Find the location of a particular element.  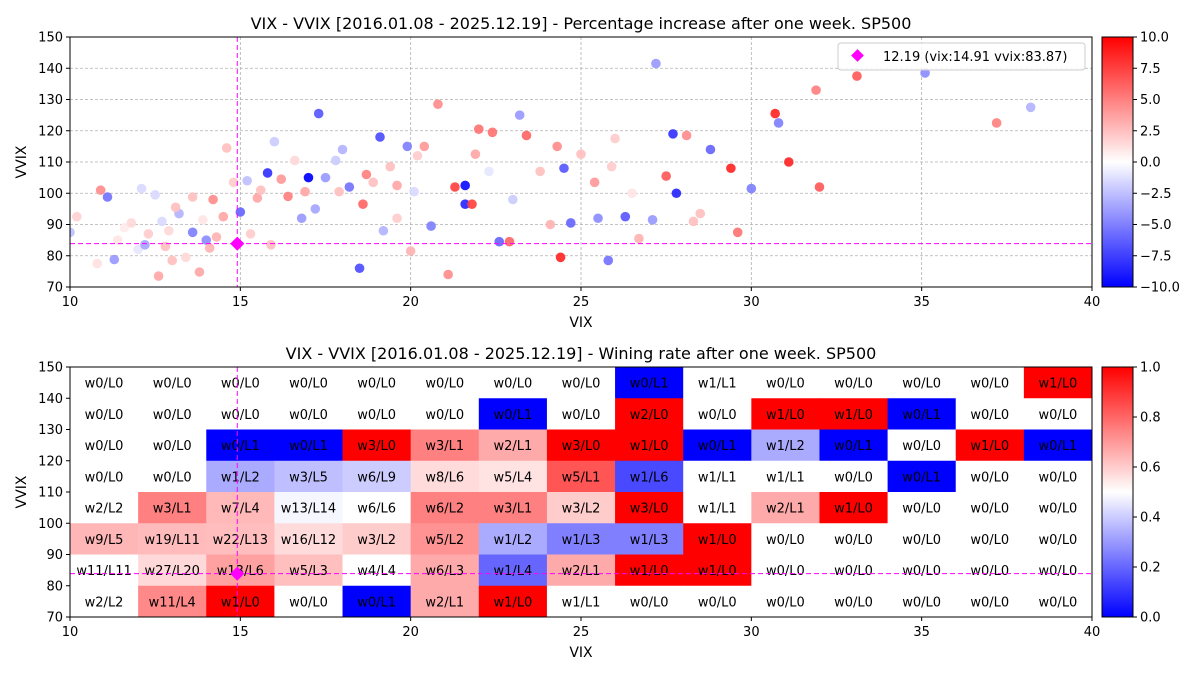

chart2-colorbar is located at coordinates (1117, 492).